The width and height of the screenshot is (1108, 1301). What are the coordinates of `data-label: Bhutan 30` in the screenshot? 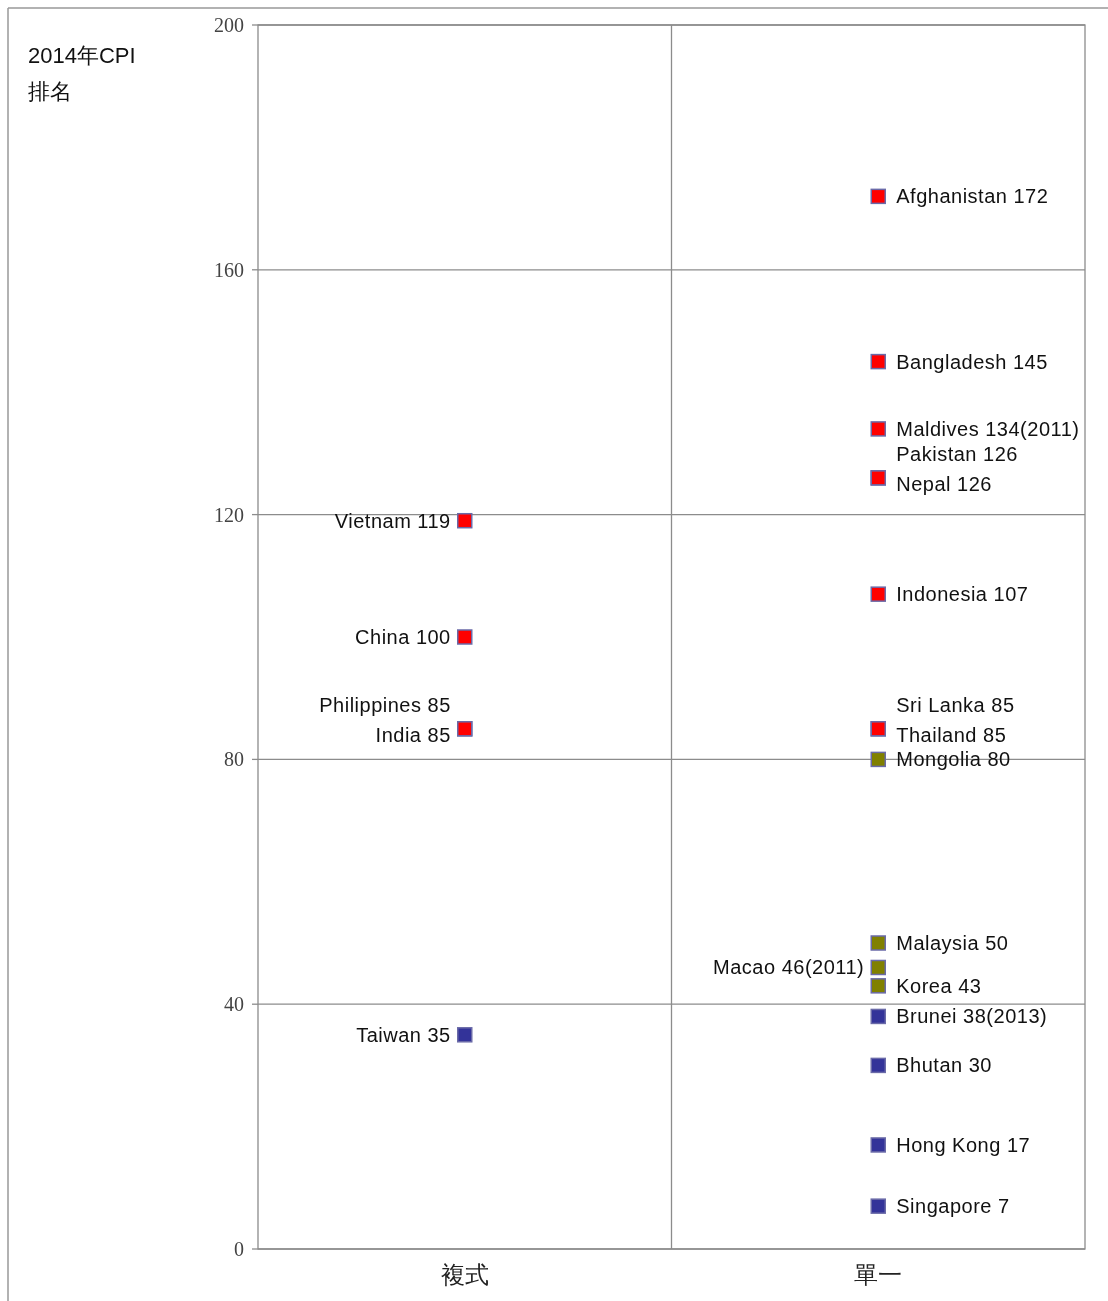 It's located at (944, 1065).